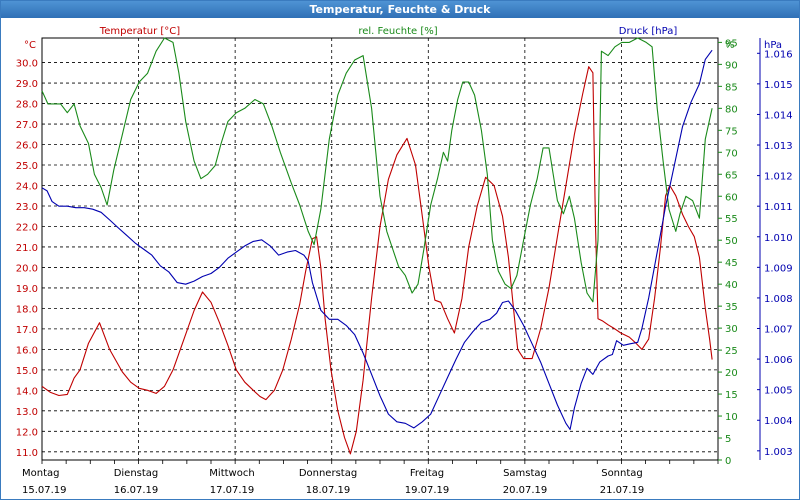  I want to click on temperature-tick-label: 12.0, so click(27, 432).